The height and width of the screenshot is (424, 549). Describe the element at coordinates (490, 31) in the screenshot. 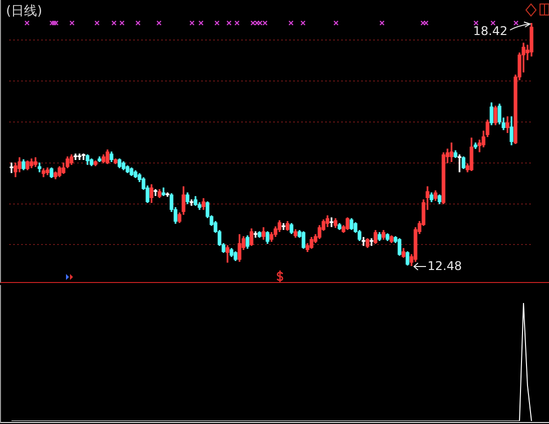

I see `annotation: 18.42` at that location.